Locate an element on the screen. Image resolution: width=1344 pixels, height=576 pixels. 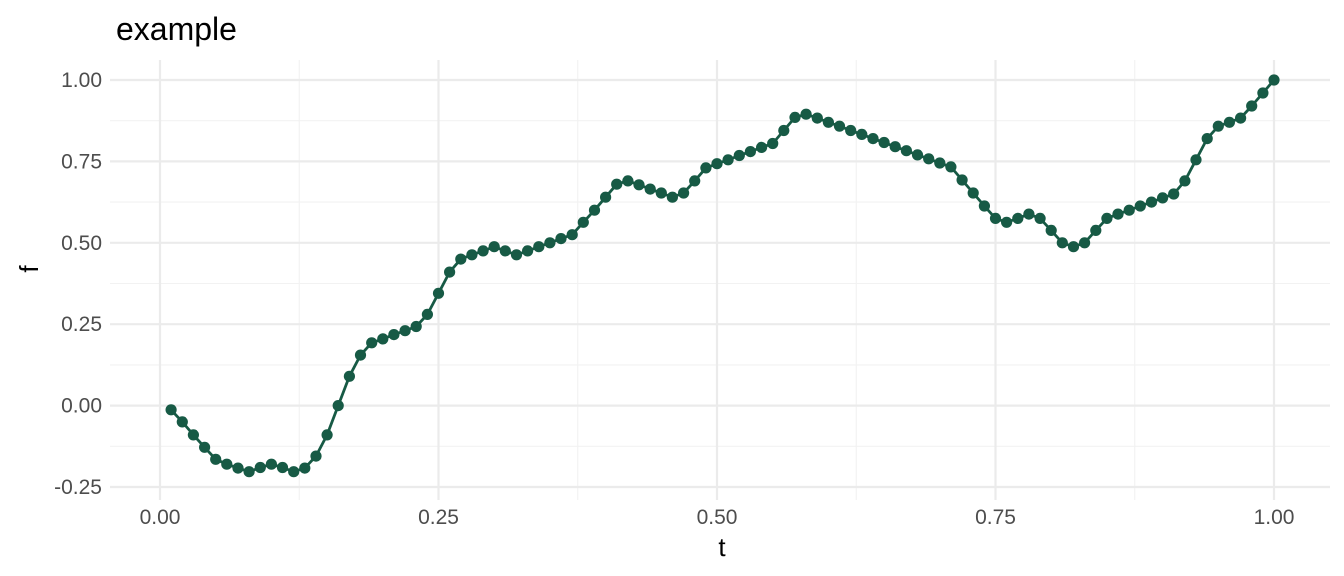
x-axis-ticks: 0.00 0.25 0.50 0.75 1.00 is located at coordinates (717, 517).